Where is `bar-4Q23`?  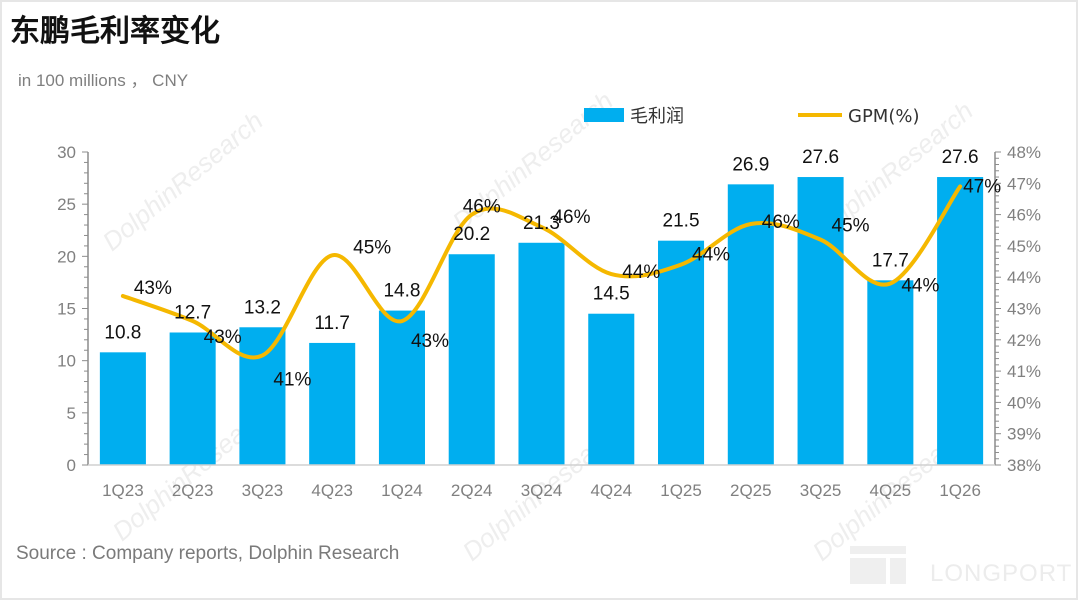 bar-4Q23 is located at coordinates (332, 403).